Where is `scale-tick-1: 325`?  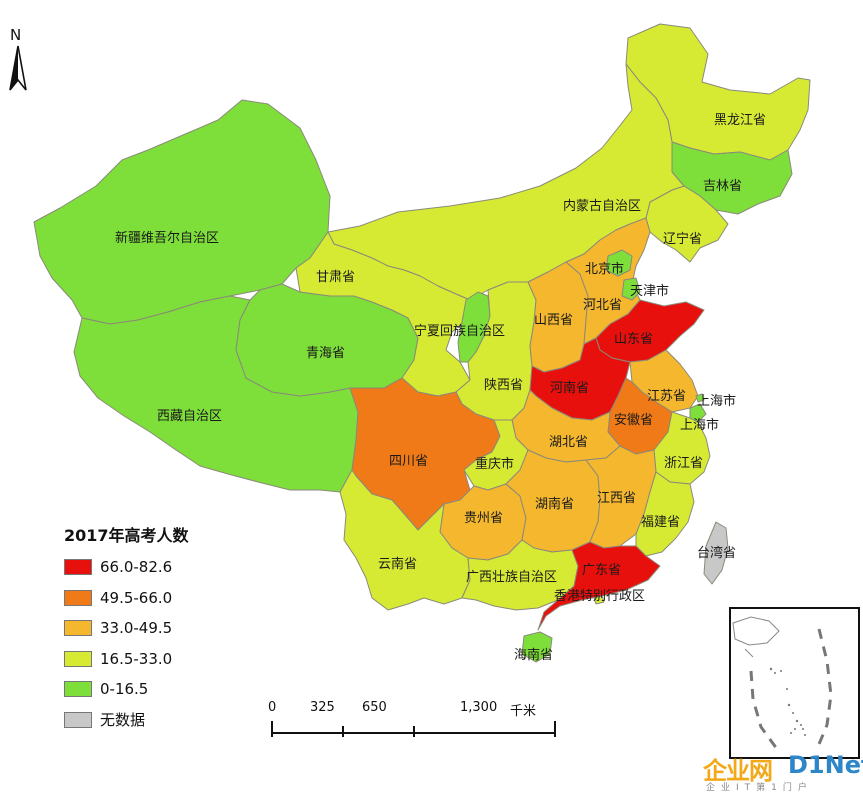
scale-tick-1: 325 is located at coordinates (322, 707).